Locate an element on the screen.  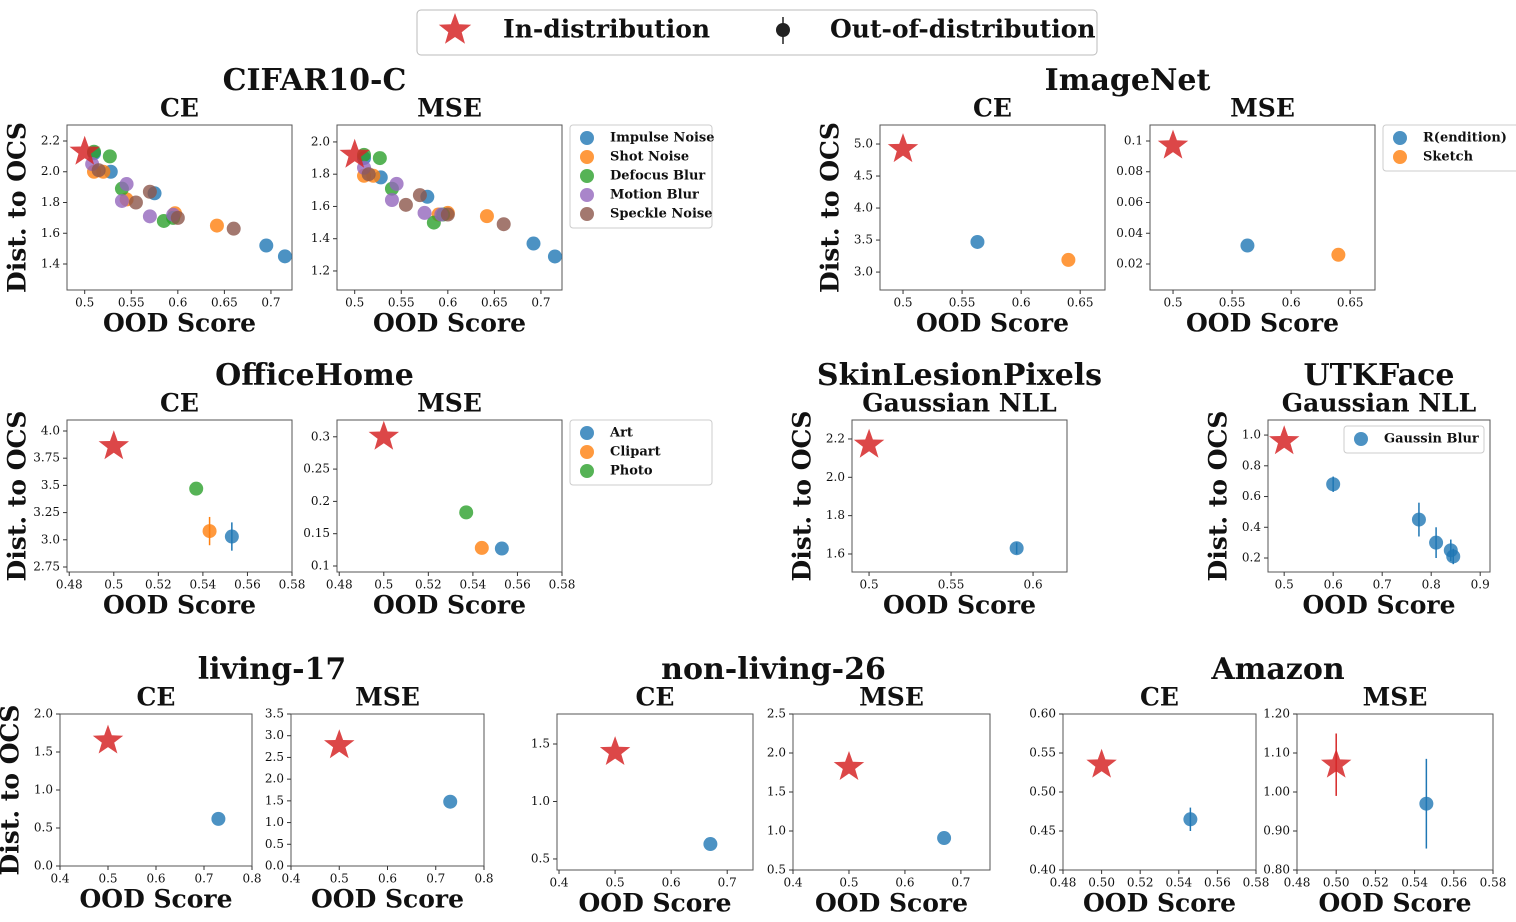
legend-label: Defocus Blur is located at coordinates (657, 176).